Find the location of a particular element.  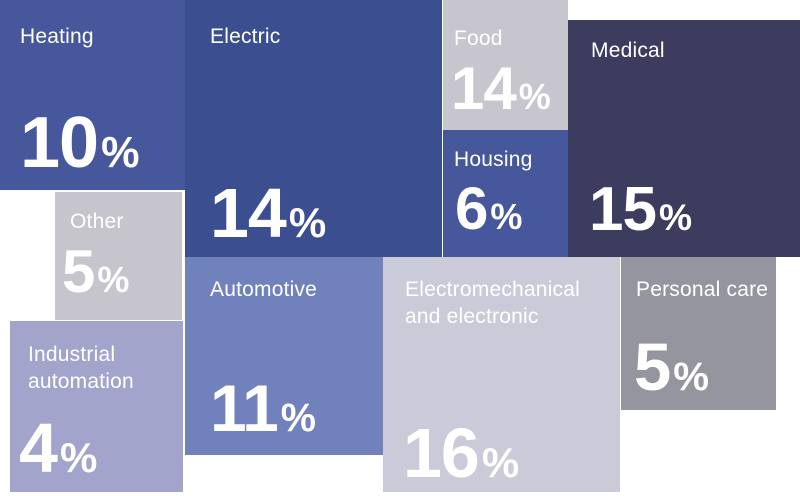

tile-food: Food 14% is located at coordinates (505, 65).